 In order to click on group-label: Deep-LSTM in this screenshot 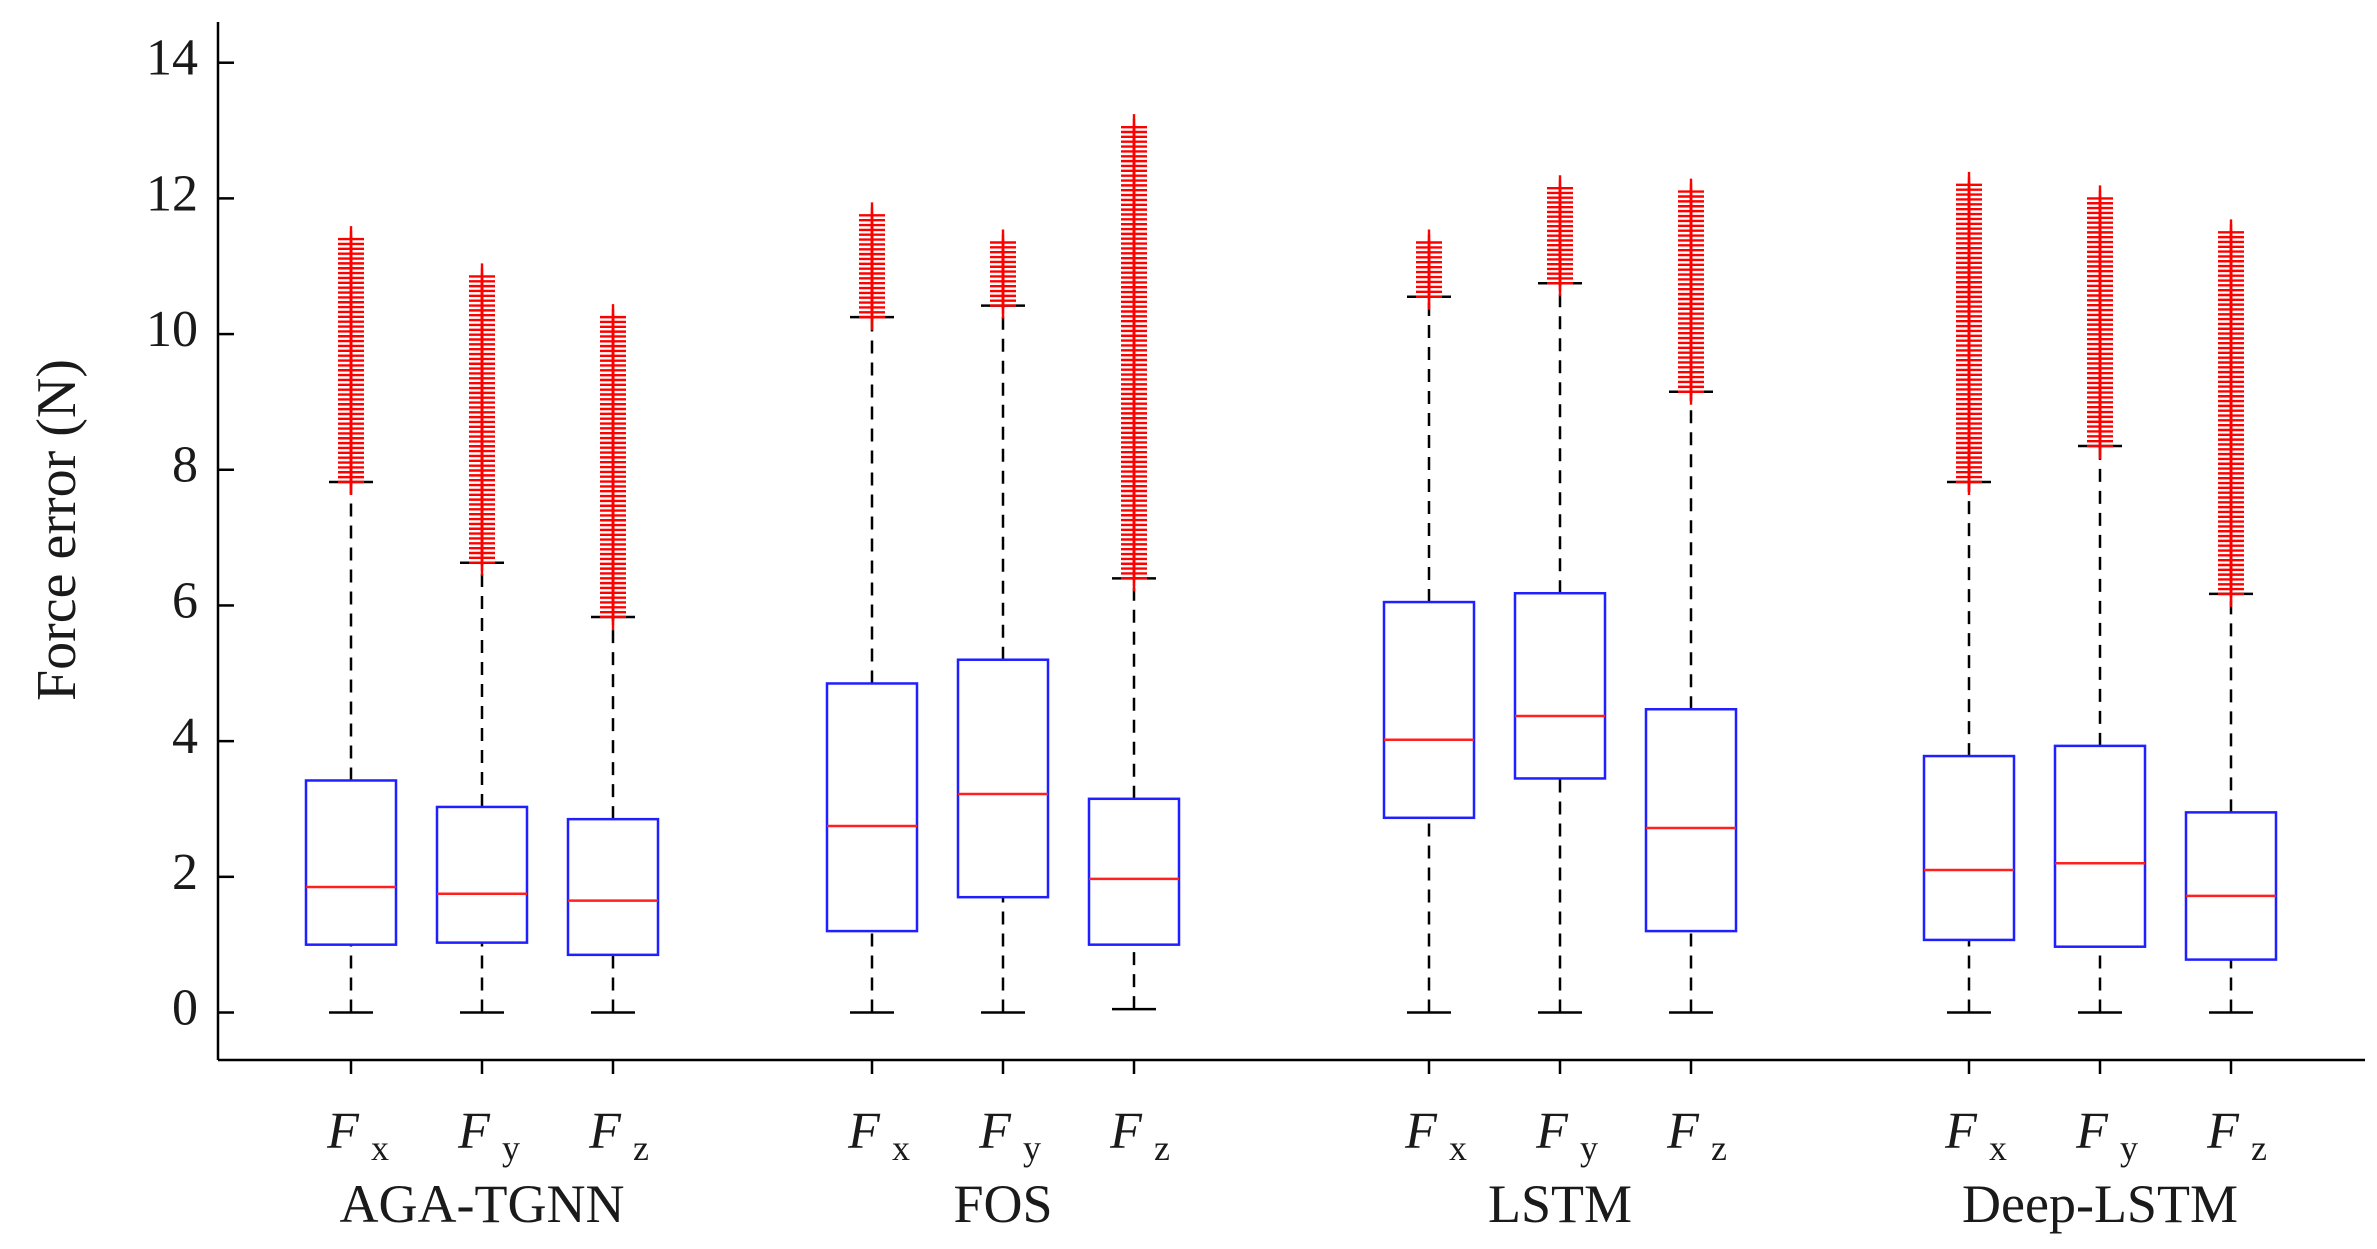, I will do `click(2100, 1204)`.